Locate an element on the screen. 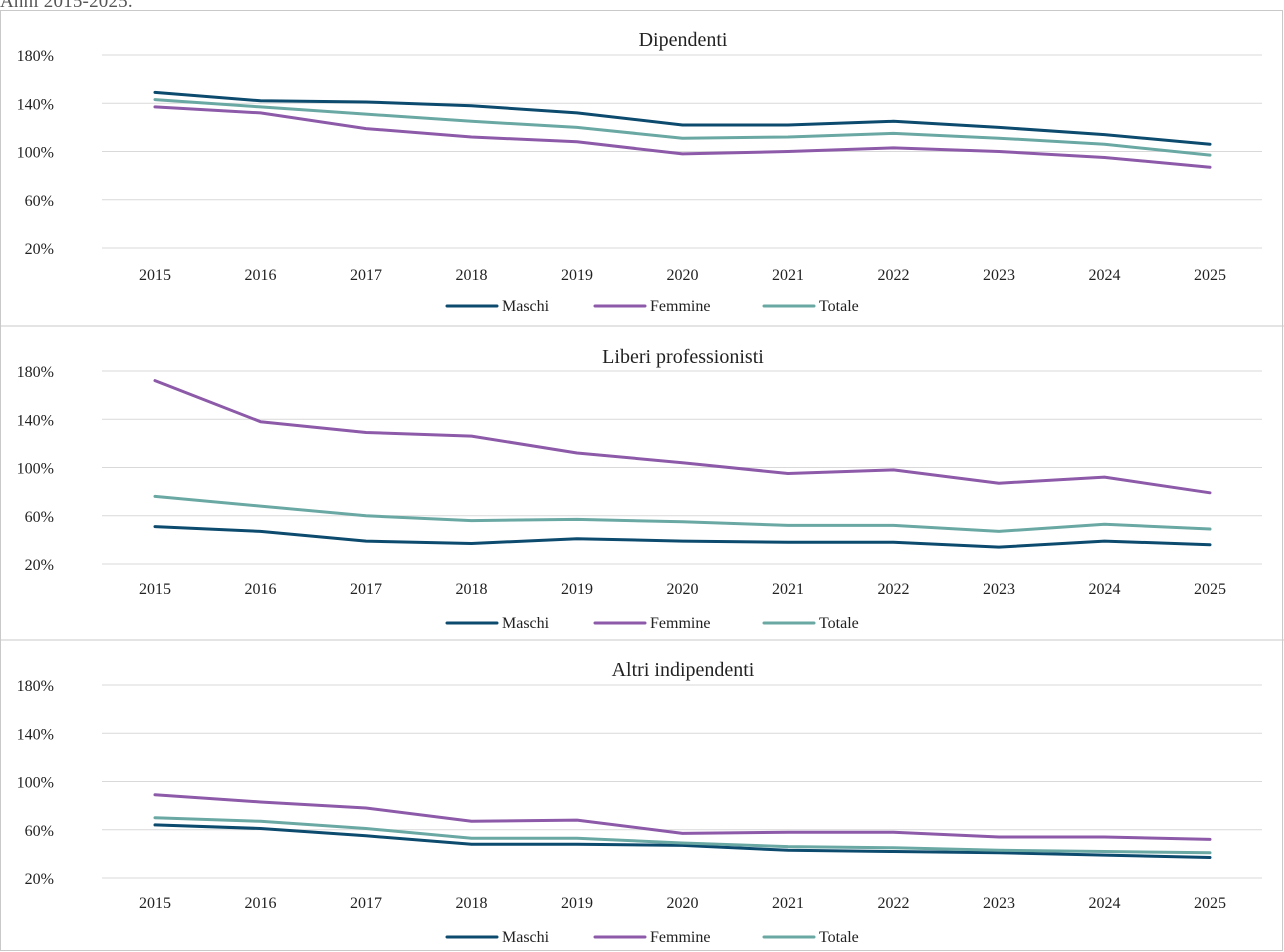  chart-title: Altri indipendenti is located at coordinates (683, 670).